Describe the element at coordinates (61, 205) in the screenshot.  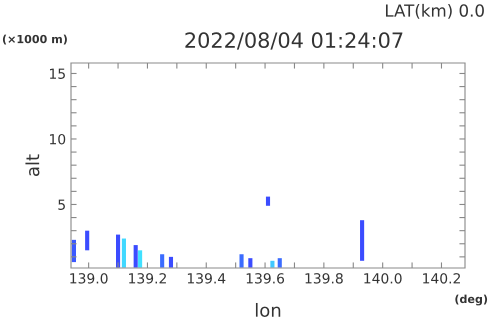
I see `y-tick-label: 5` at that location.